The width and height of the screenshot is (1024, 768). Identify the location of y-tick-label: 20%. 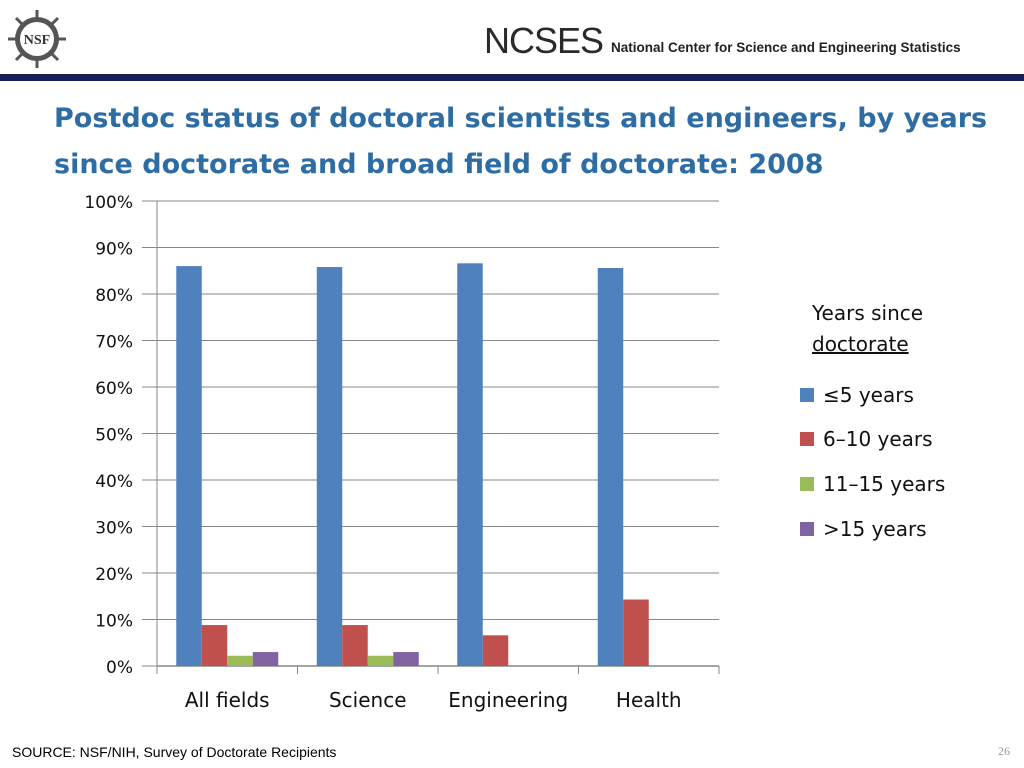
(114, 575).